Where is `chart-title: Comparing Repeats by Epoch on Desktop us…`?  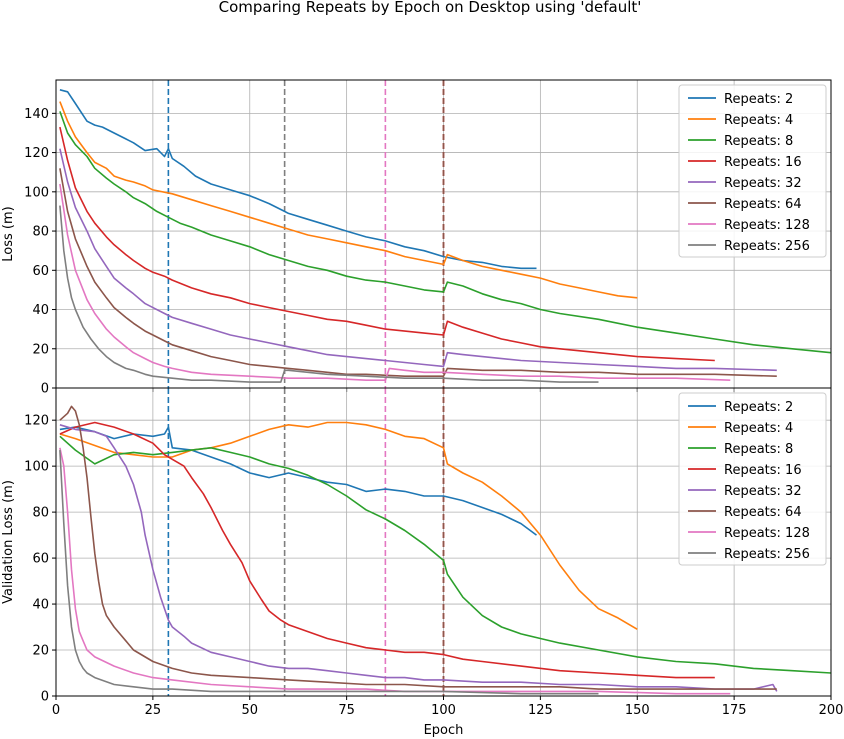
chart-title: Comparing Repeats by Epoch on Desktop us… is located at coordinates (430, 8).